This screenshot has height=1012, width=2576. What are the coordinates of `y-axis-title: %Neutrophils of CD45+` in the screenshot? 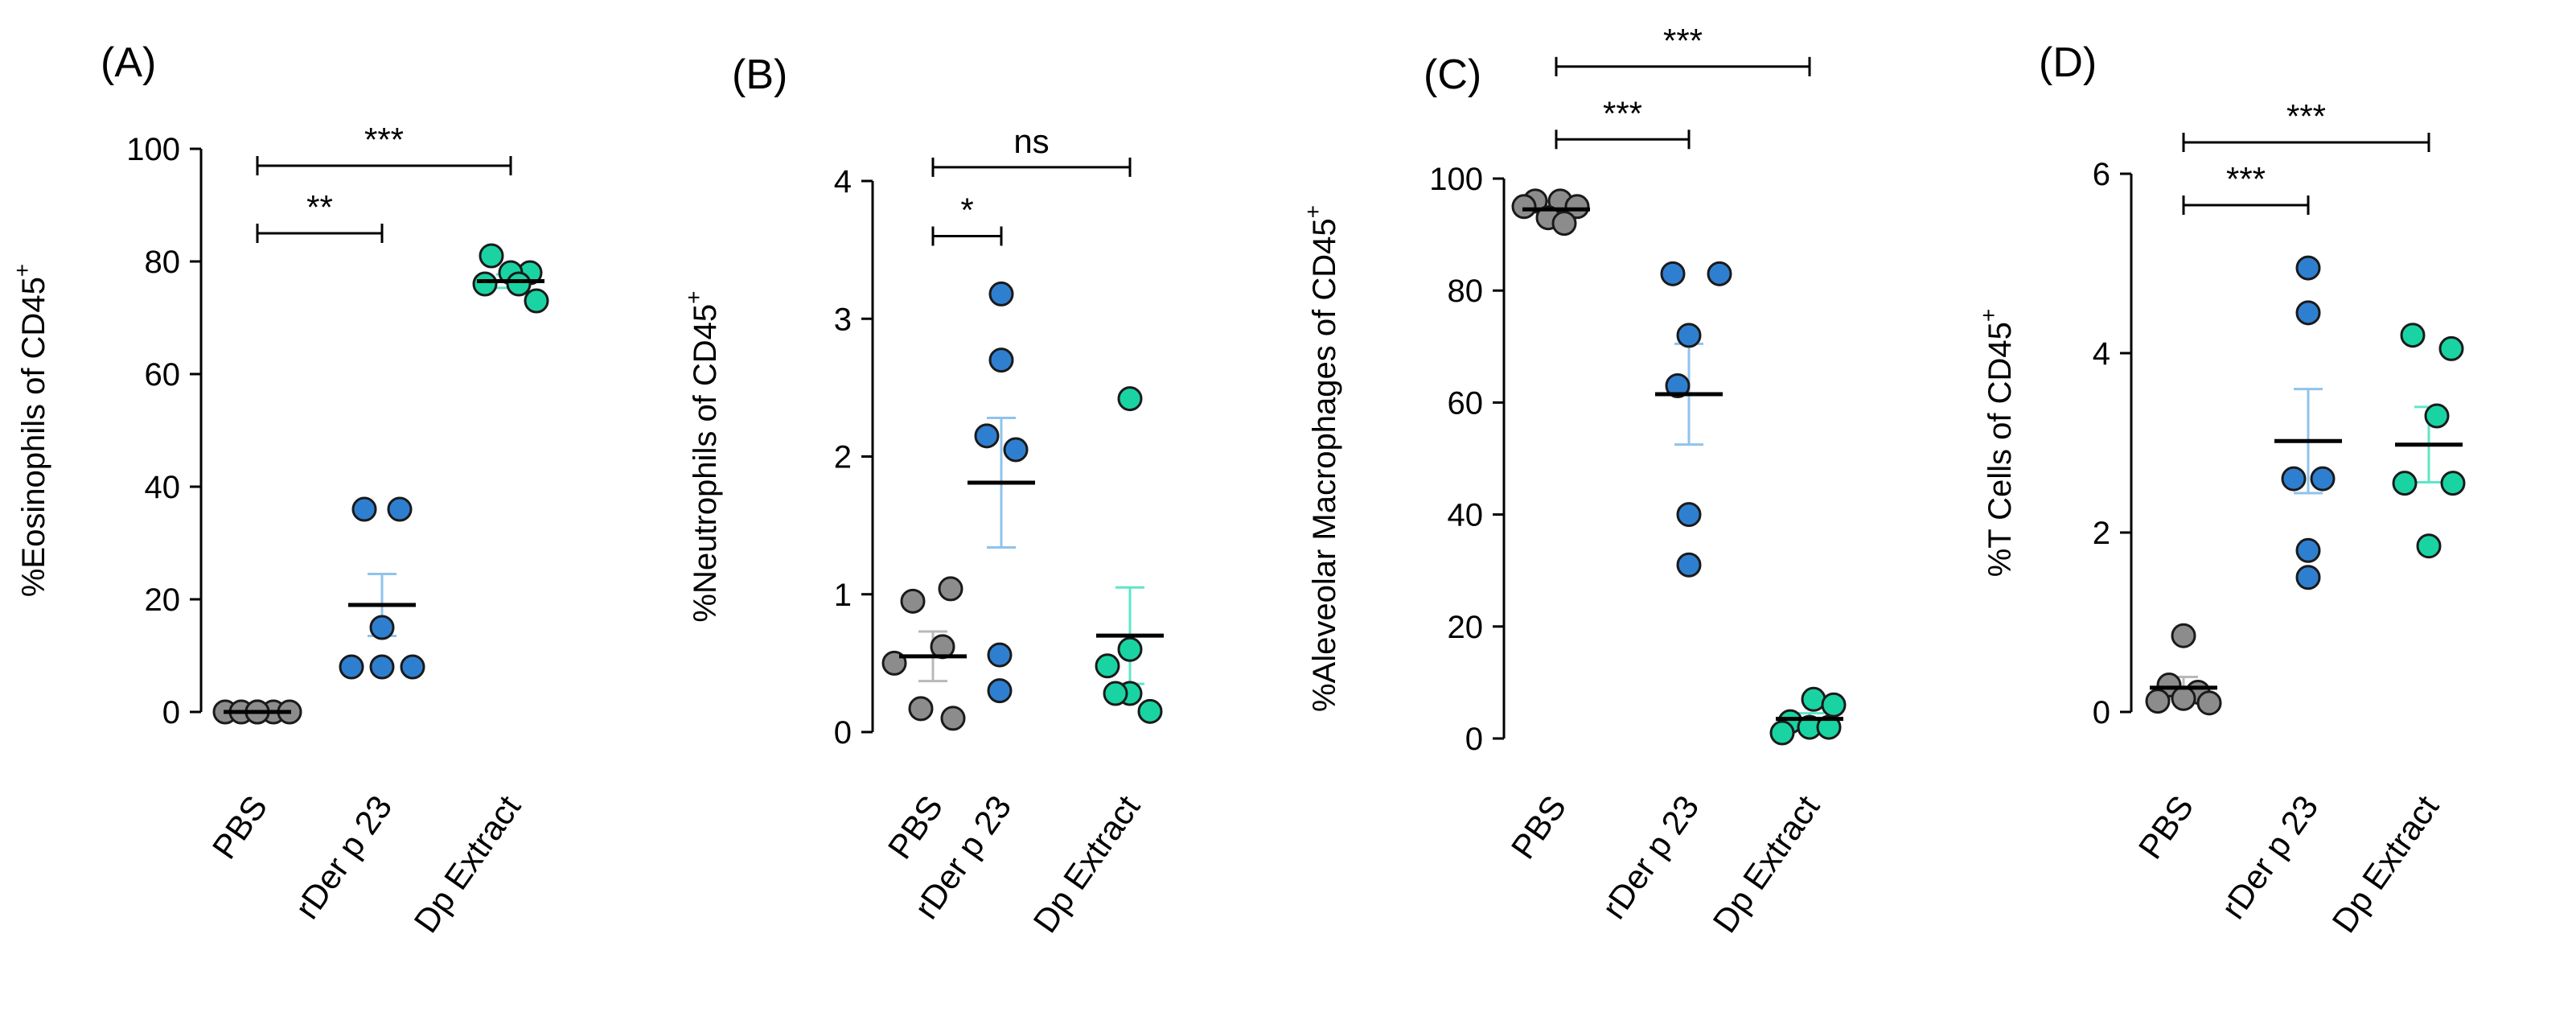 It's located at (702, 456).